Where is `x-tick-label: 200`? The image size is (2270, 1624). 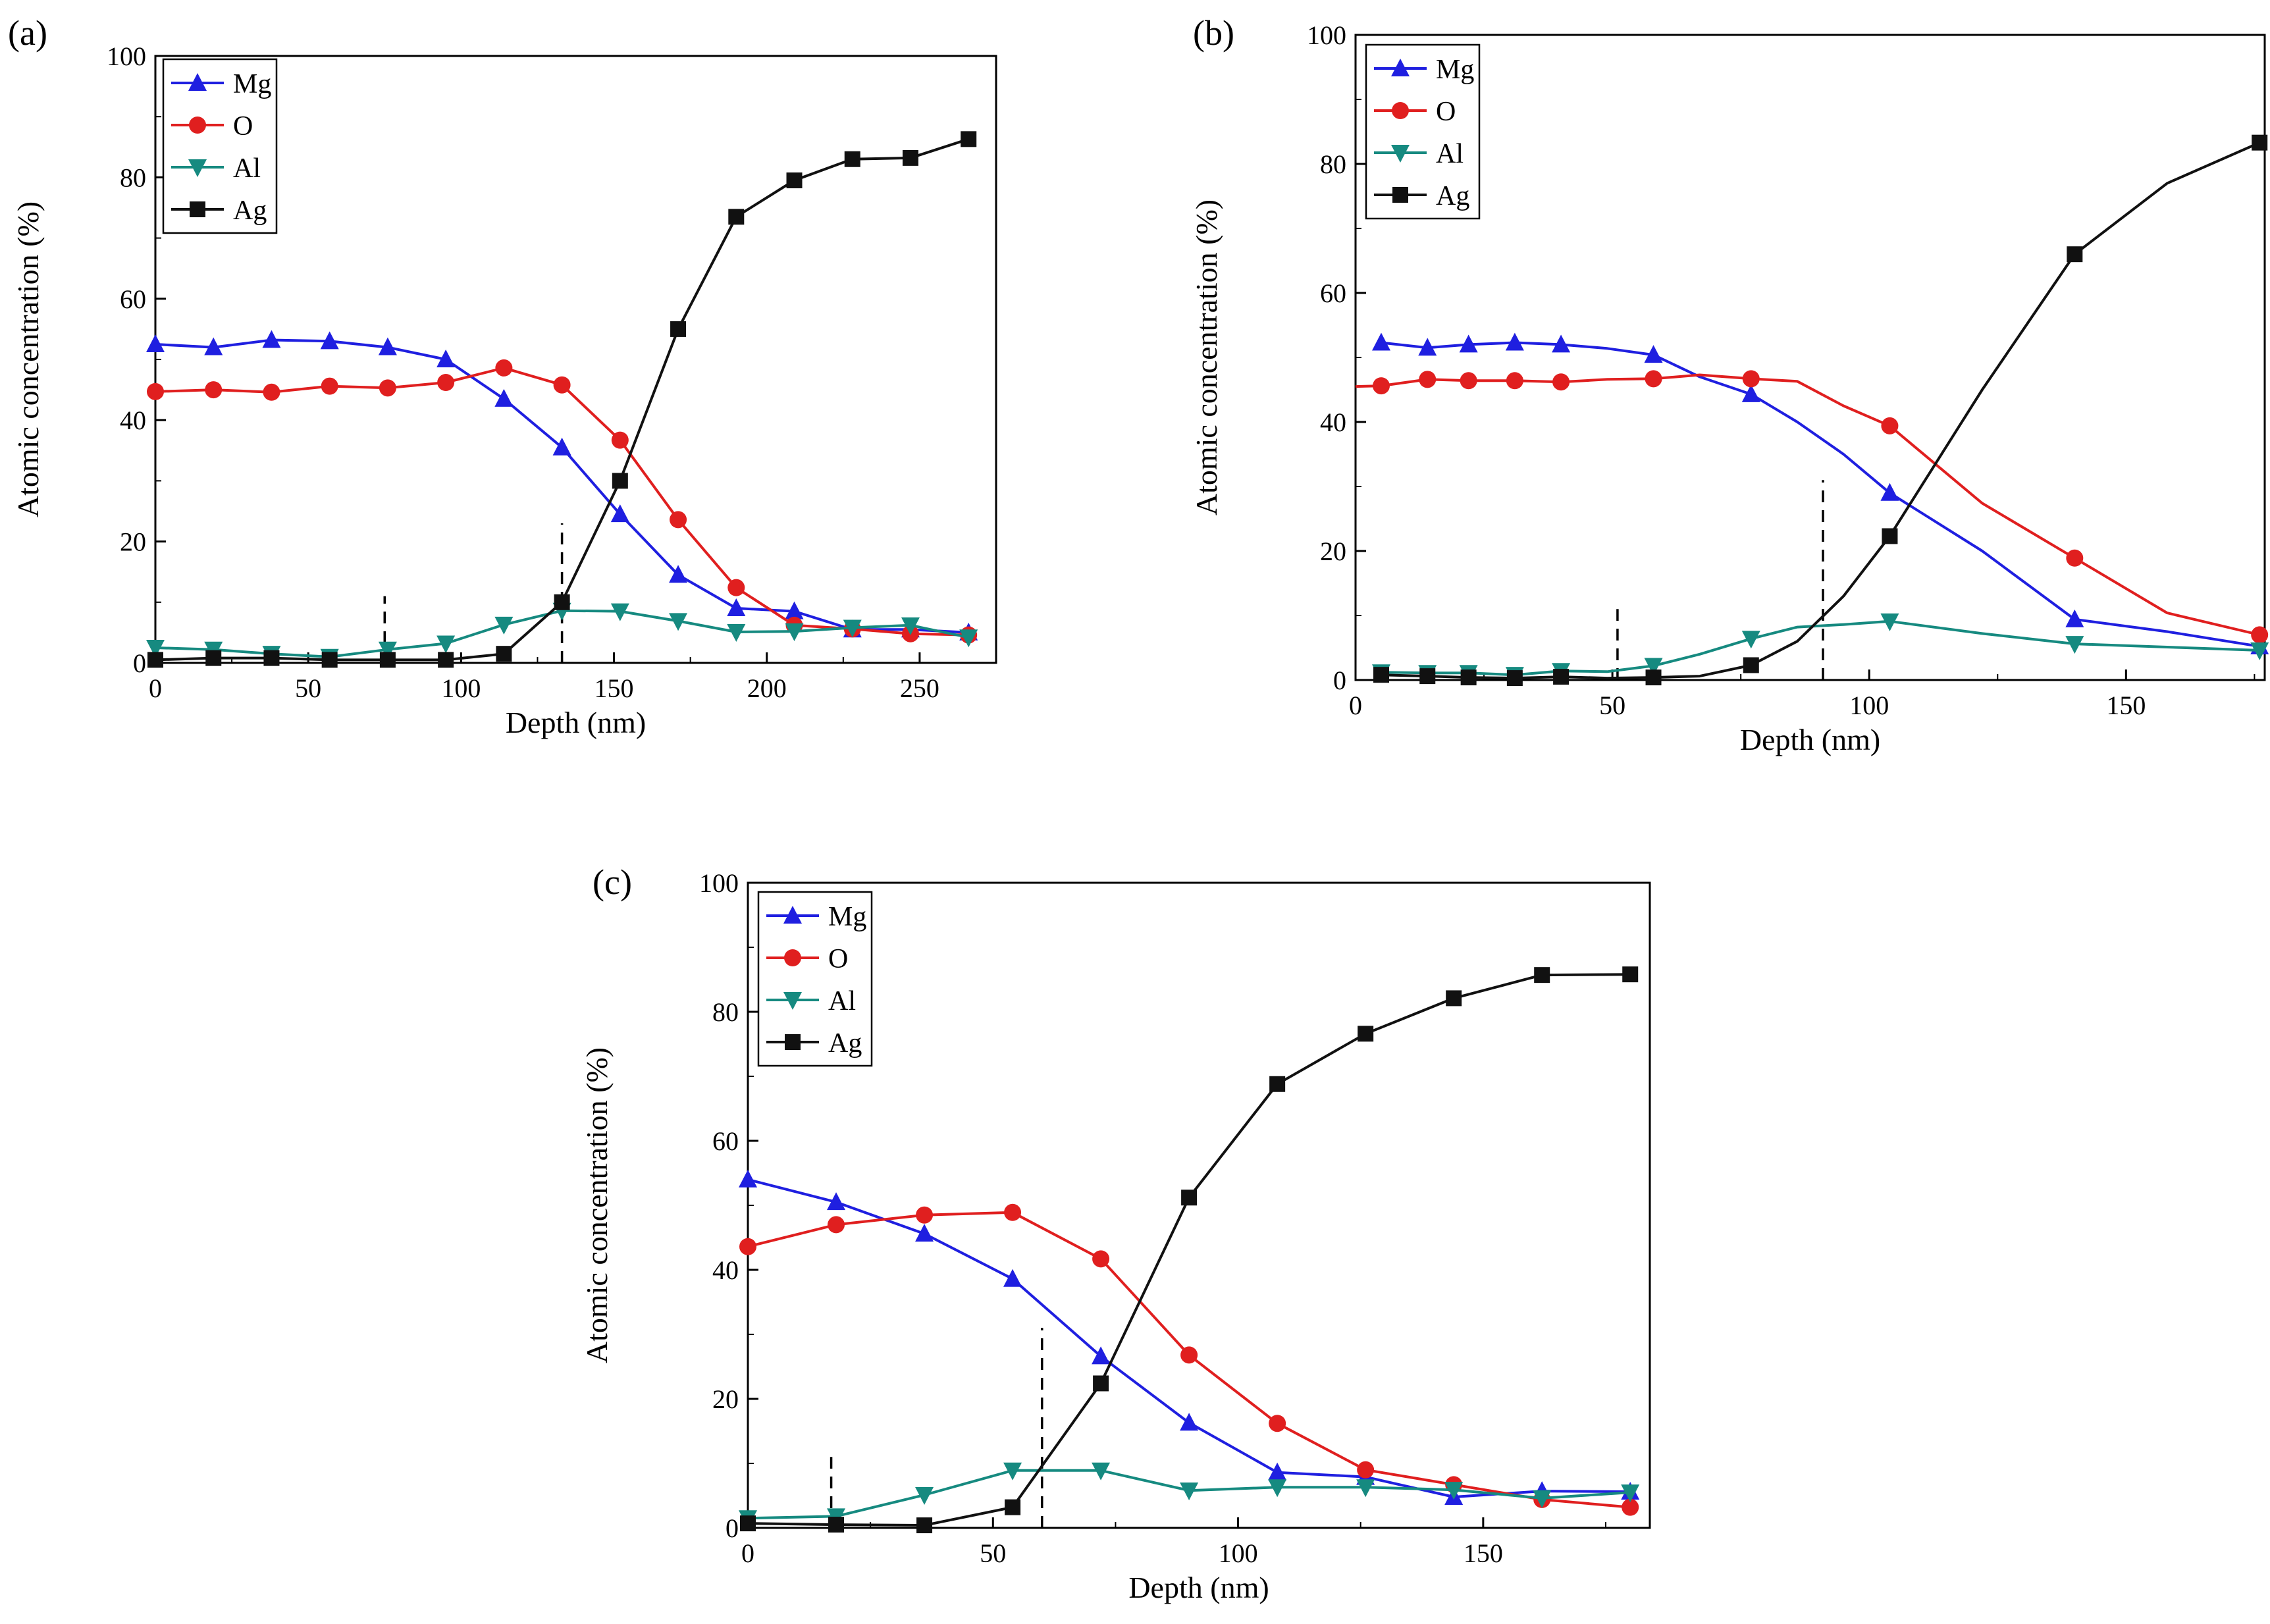 x-tick-label: 200 is located at coordinates (767, 688).